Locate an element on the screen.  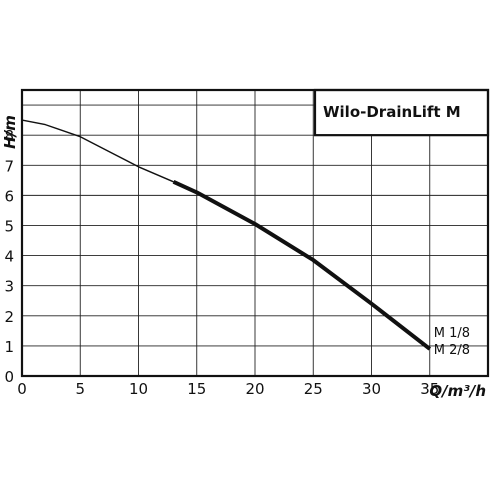
title-box is located at coordinates (401, 112).